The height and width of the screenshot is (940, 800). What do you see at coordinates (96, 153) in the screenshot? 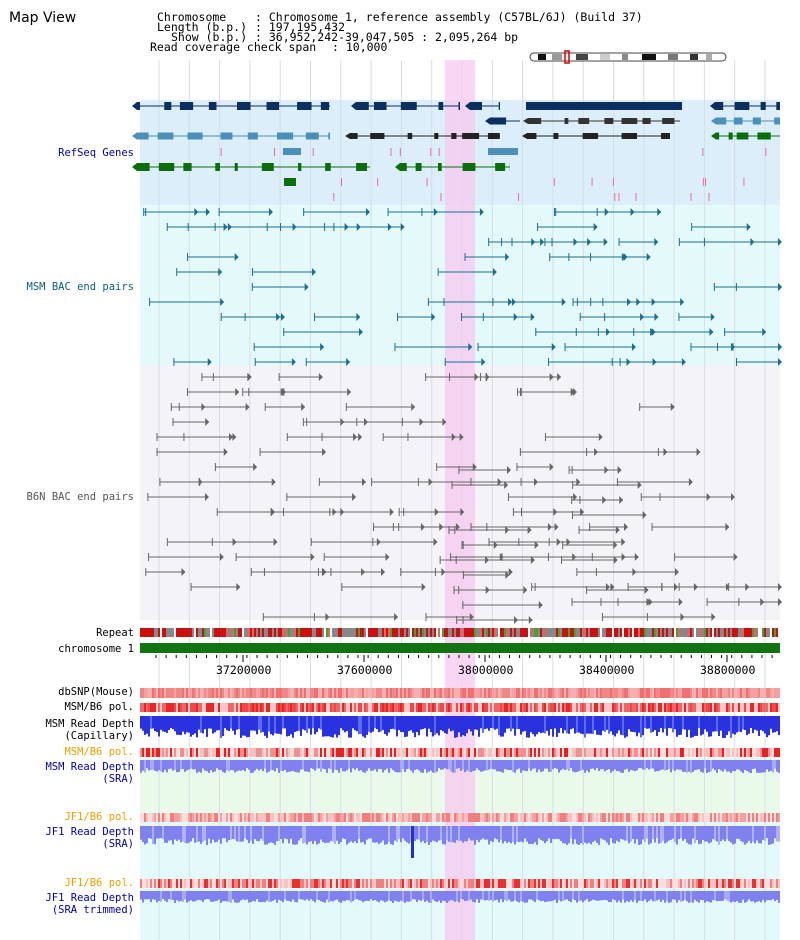
I see `track-label-refseq: RefSeq Genes` at bounding box center [96, 153].